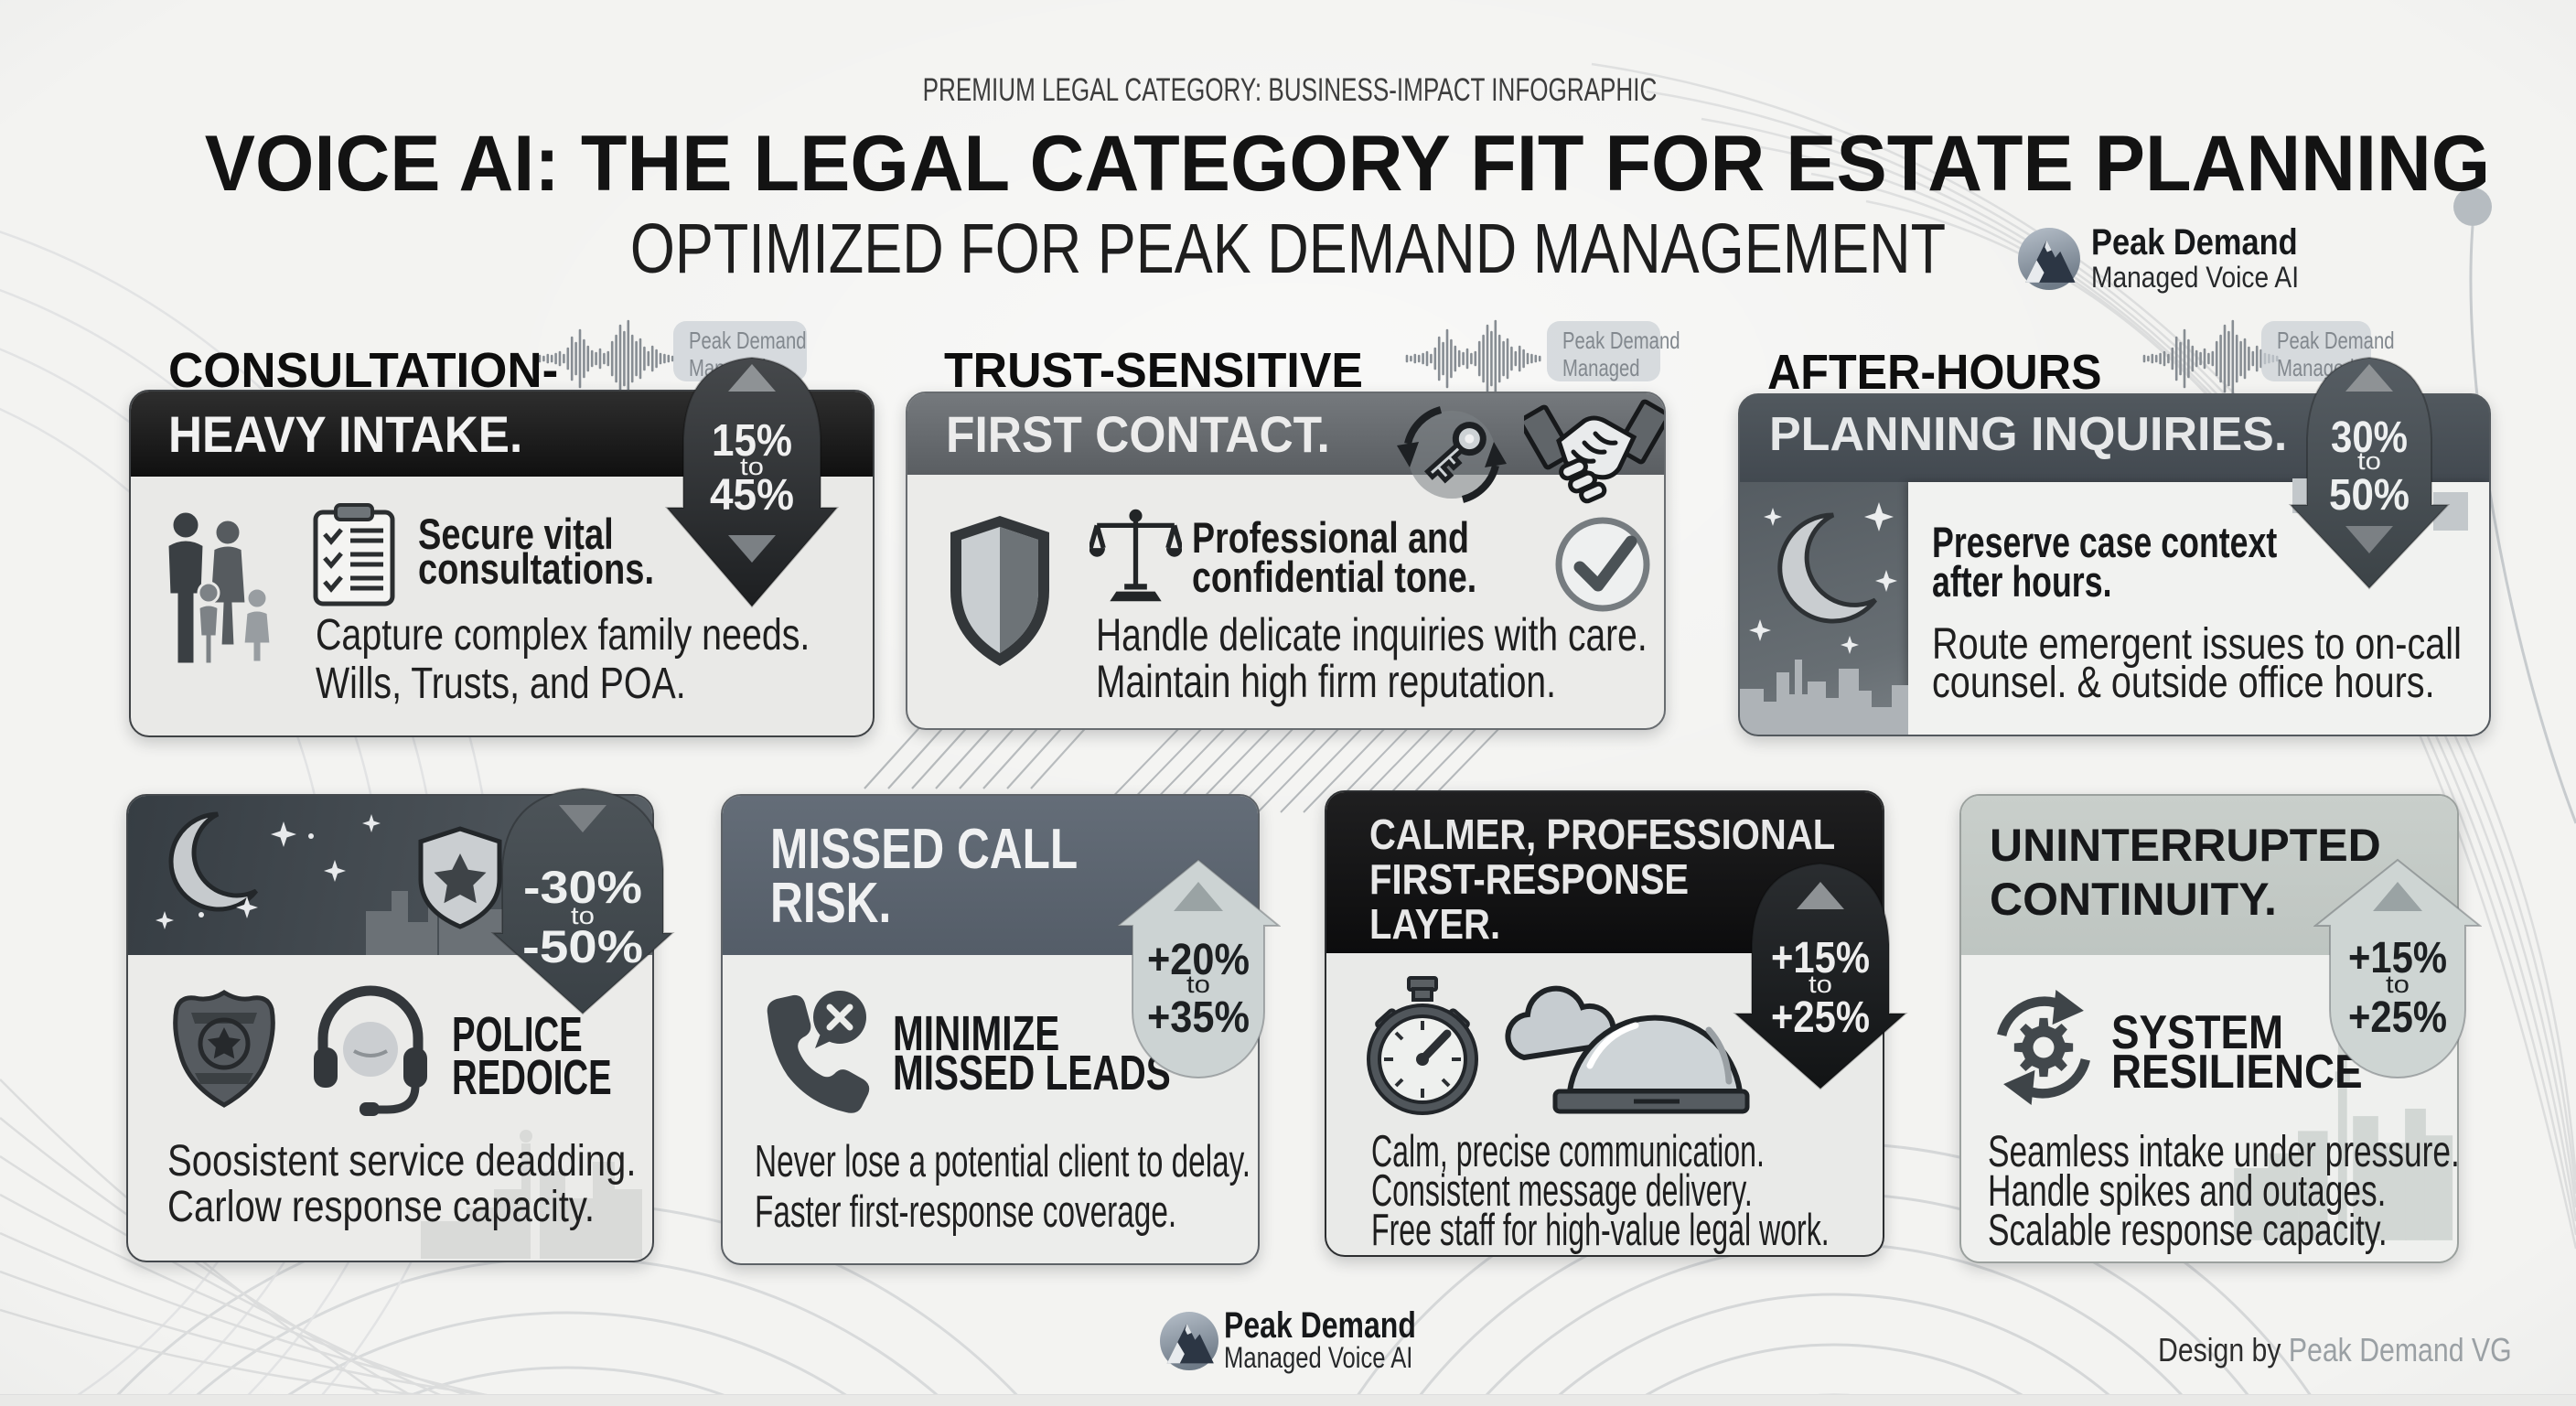  Describe the element at coordinates (2369, 495) in the screenshot. I see `svg-text: 50%` at that location.